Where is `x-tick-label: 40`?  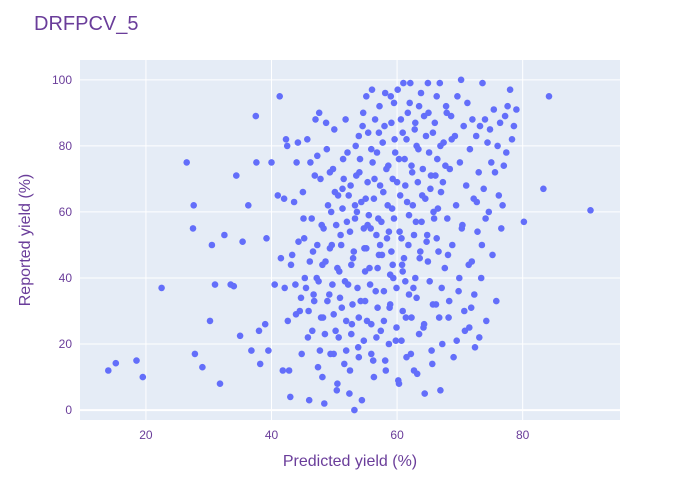 x-tick-label: 40 is located at coordinates (272, 435).